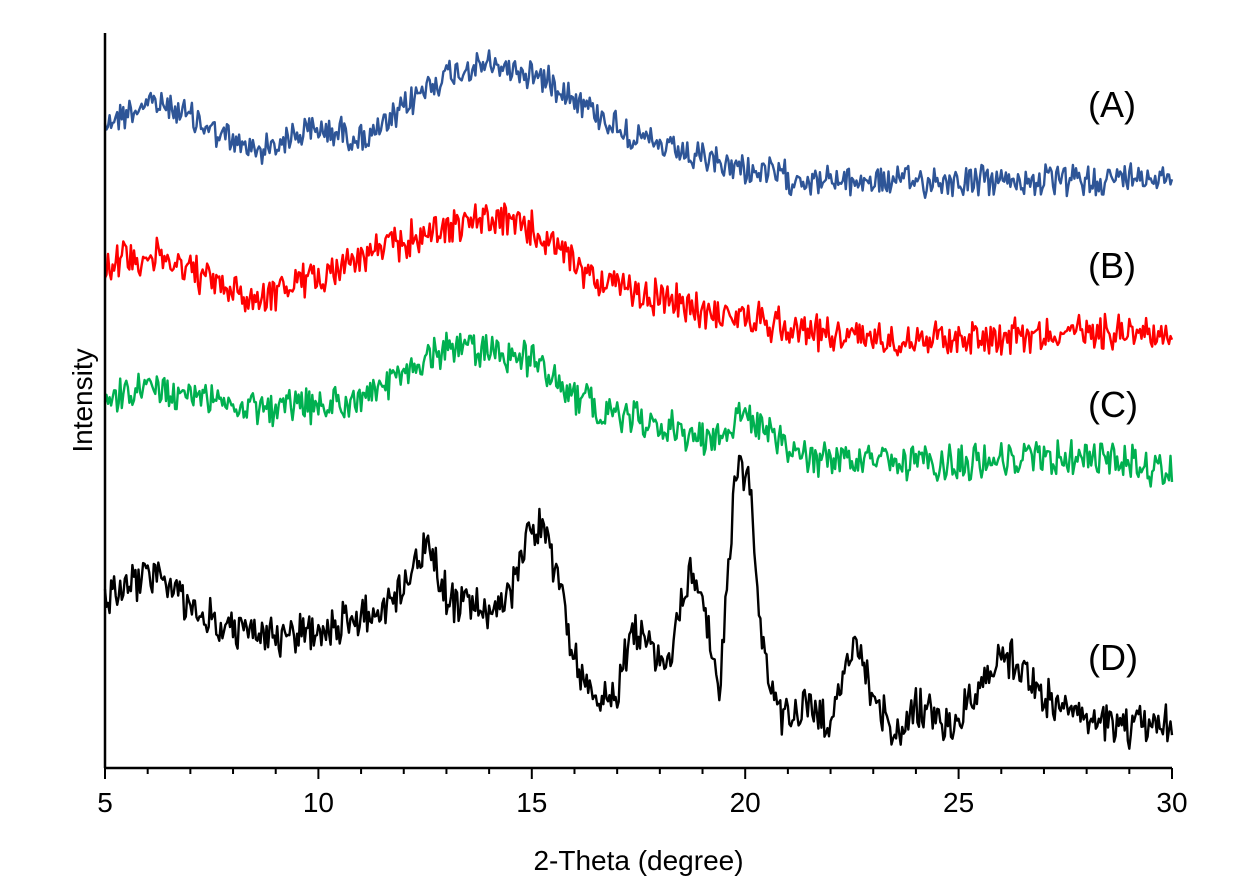 This screenshot has height=894, width=1248. I want to click on x-axis-label: 2-Theta (degree), so click(638, 860).